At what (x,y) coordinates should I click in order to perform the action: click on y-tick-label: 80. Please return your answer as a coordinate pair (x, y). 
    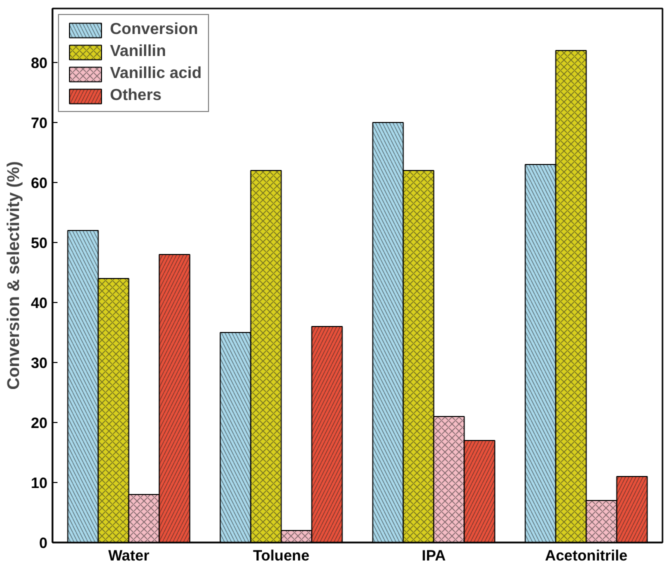
    Looking at the image, I should click on (39, 63).